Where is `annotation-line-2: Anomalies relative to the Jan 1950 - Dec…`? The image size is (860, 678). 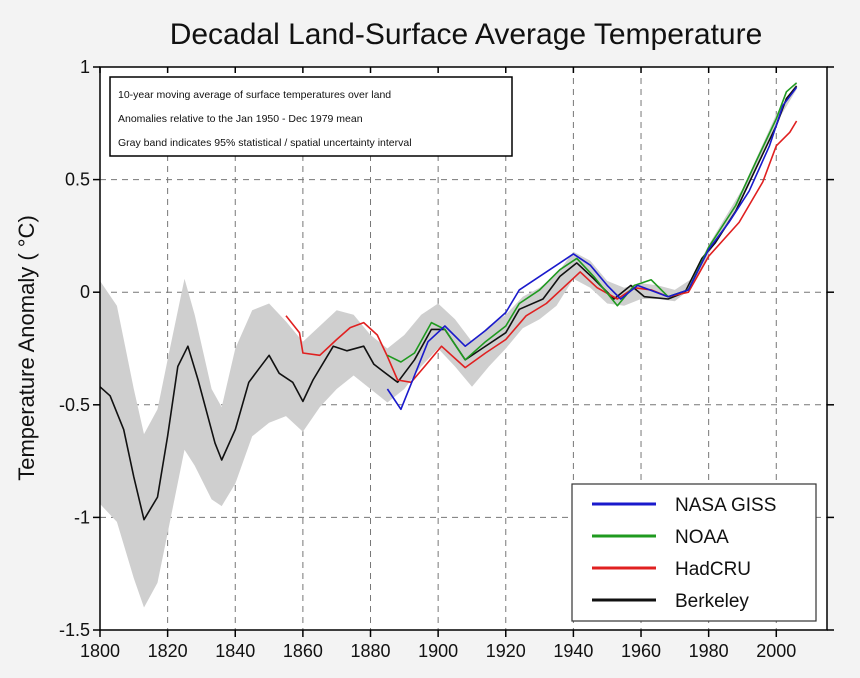 annotation-line-2: Anomalies relative to the Jan 1950 - Dec… is located at coordinates (240, 119).